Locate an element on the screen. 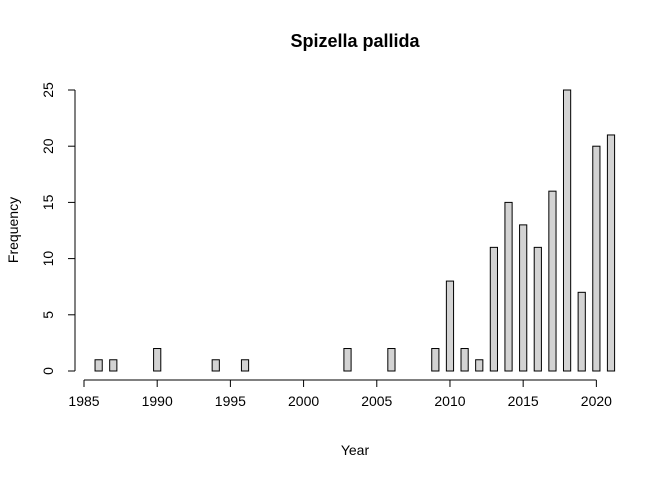 The height and width of the screenshot is (480, 672). y-tick-label-15: 15 is located at coordinates (48, 202).